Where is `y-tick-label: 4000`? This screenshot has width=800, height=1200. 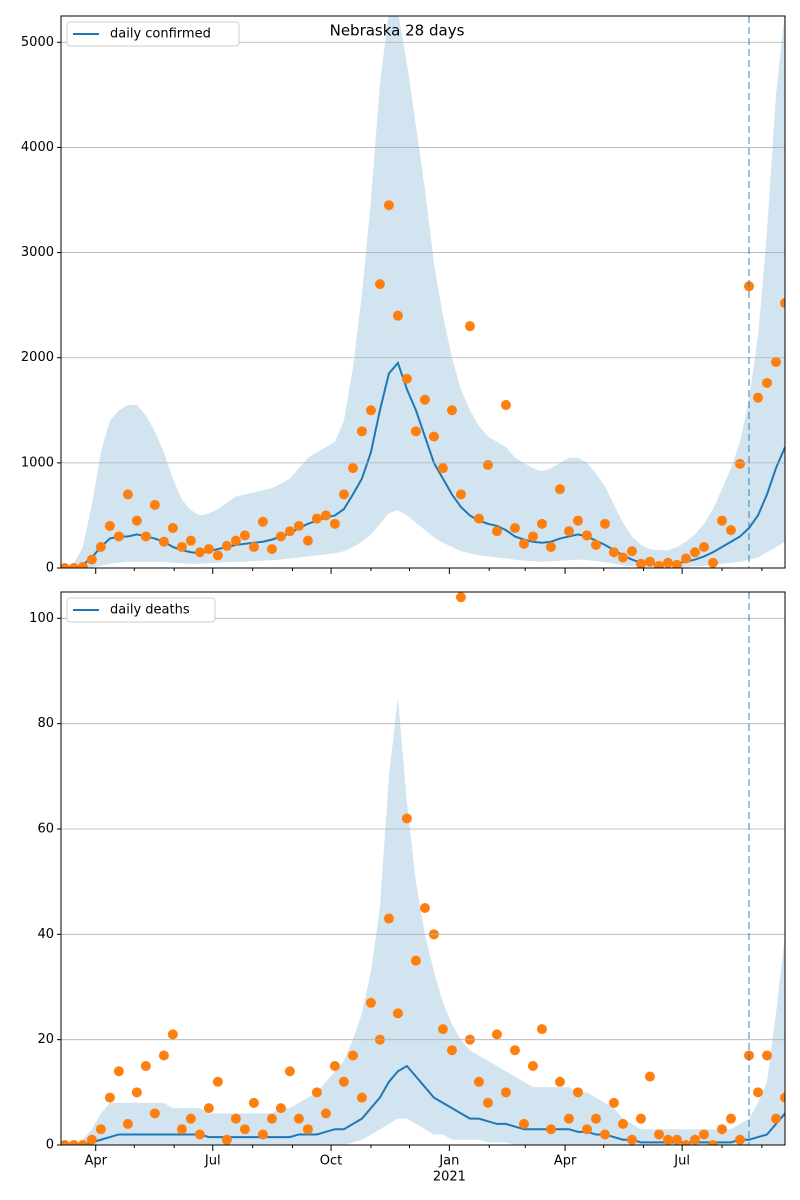
y-tick-label: 4000 is located at coordinates (37, 147).